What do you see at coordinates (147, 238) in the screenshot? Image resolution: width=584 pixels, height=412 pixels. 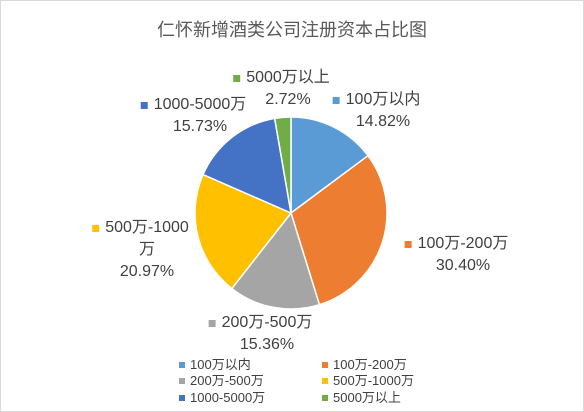 I see `data-label-category: 500万-1000 万` at bounding box center [147, 238].